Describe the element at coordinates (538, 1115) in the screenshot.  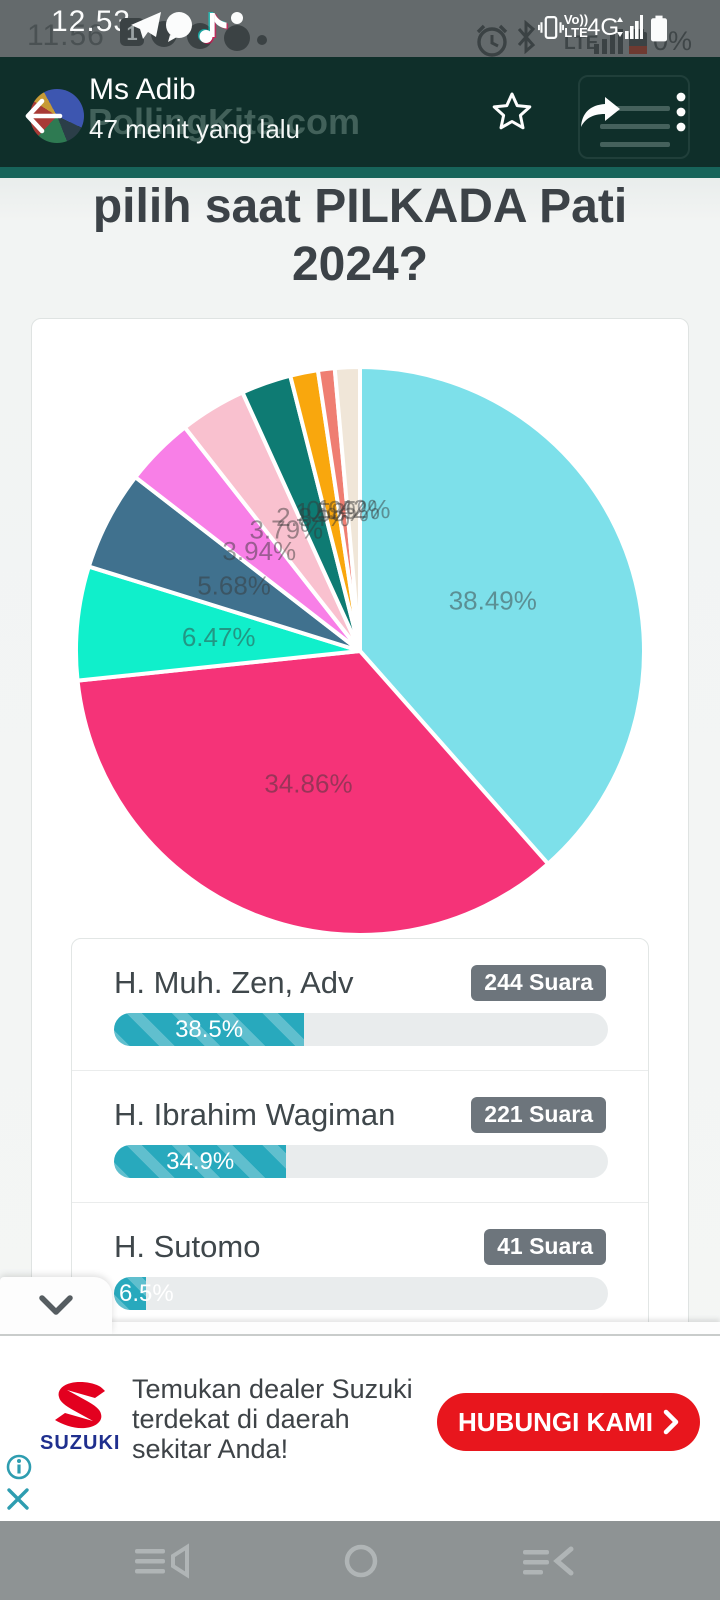
I see `votes-badge: 221 Suara` at that location.